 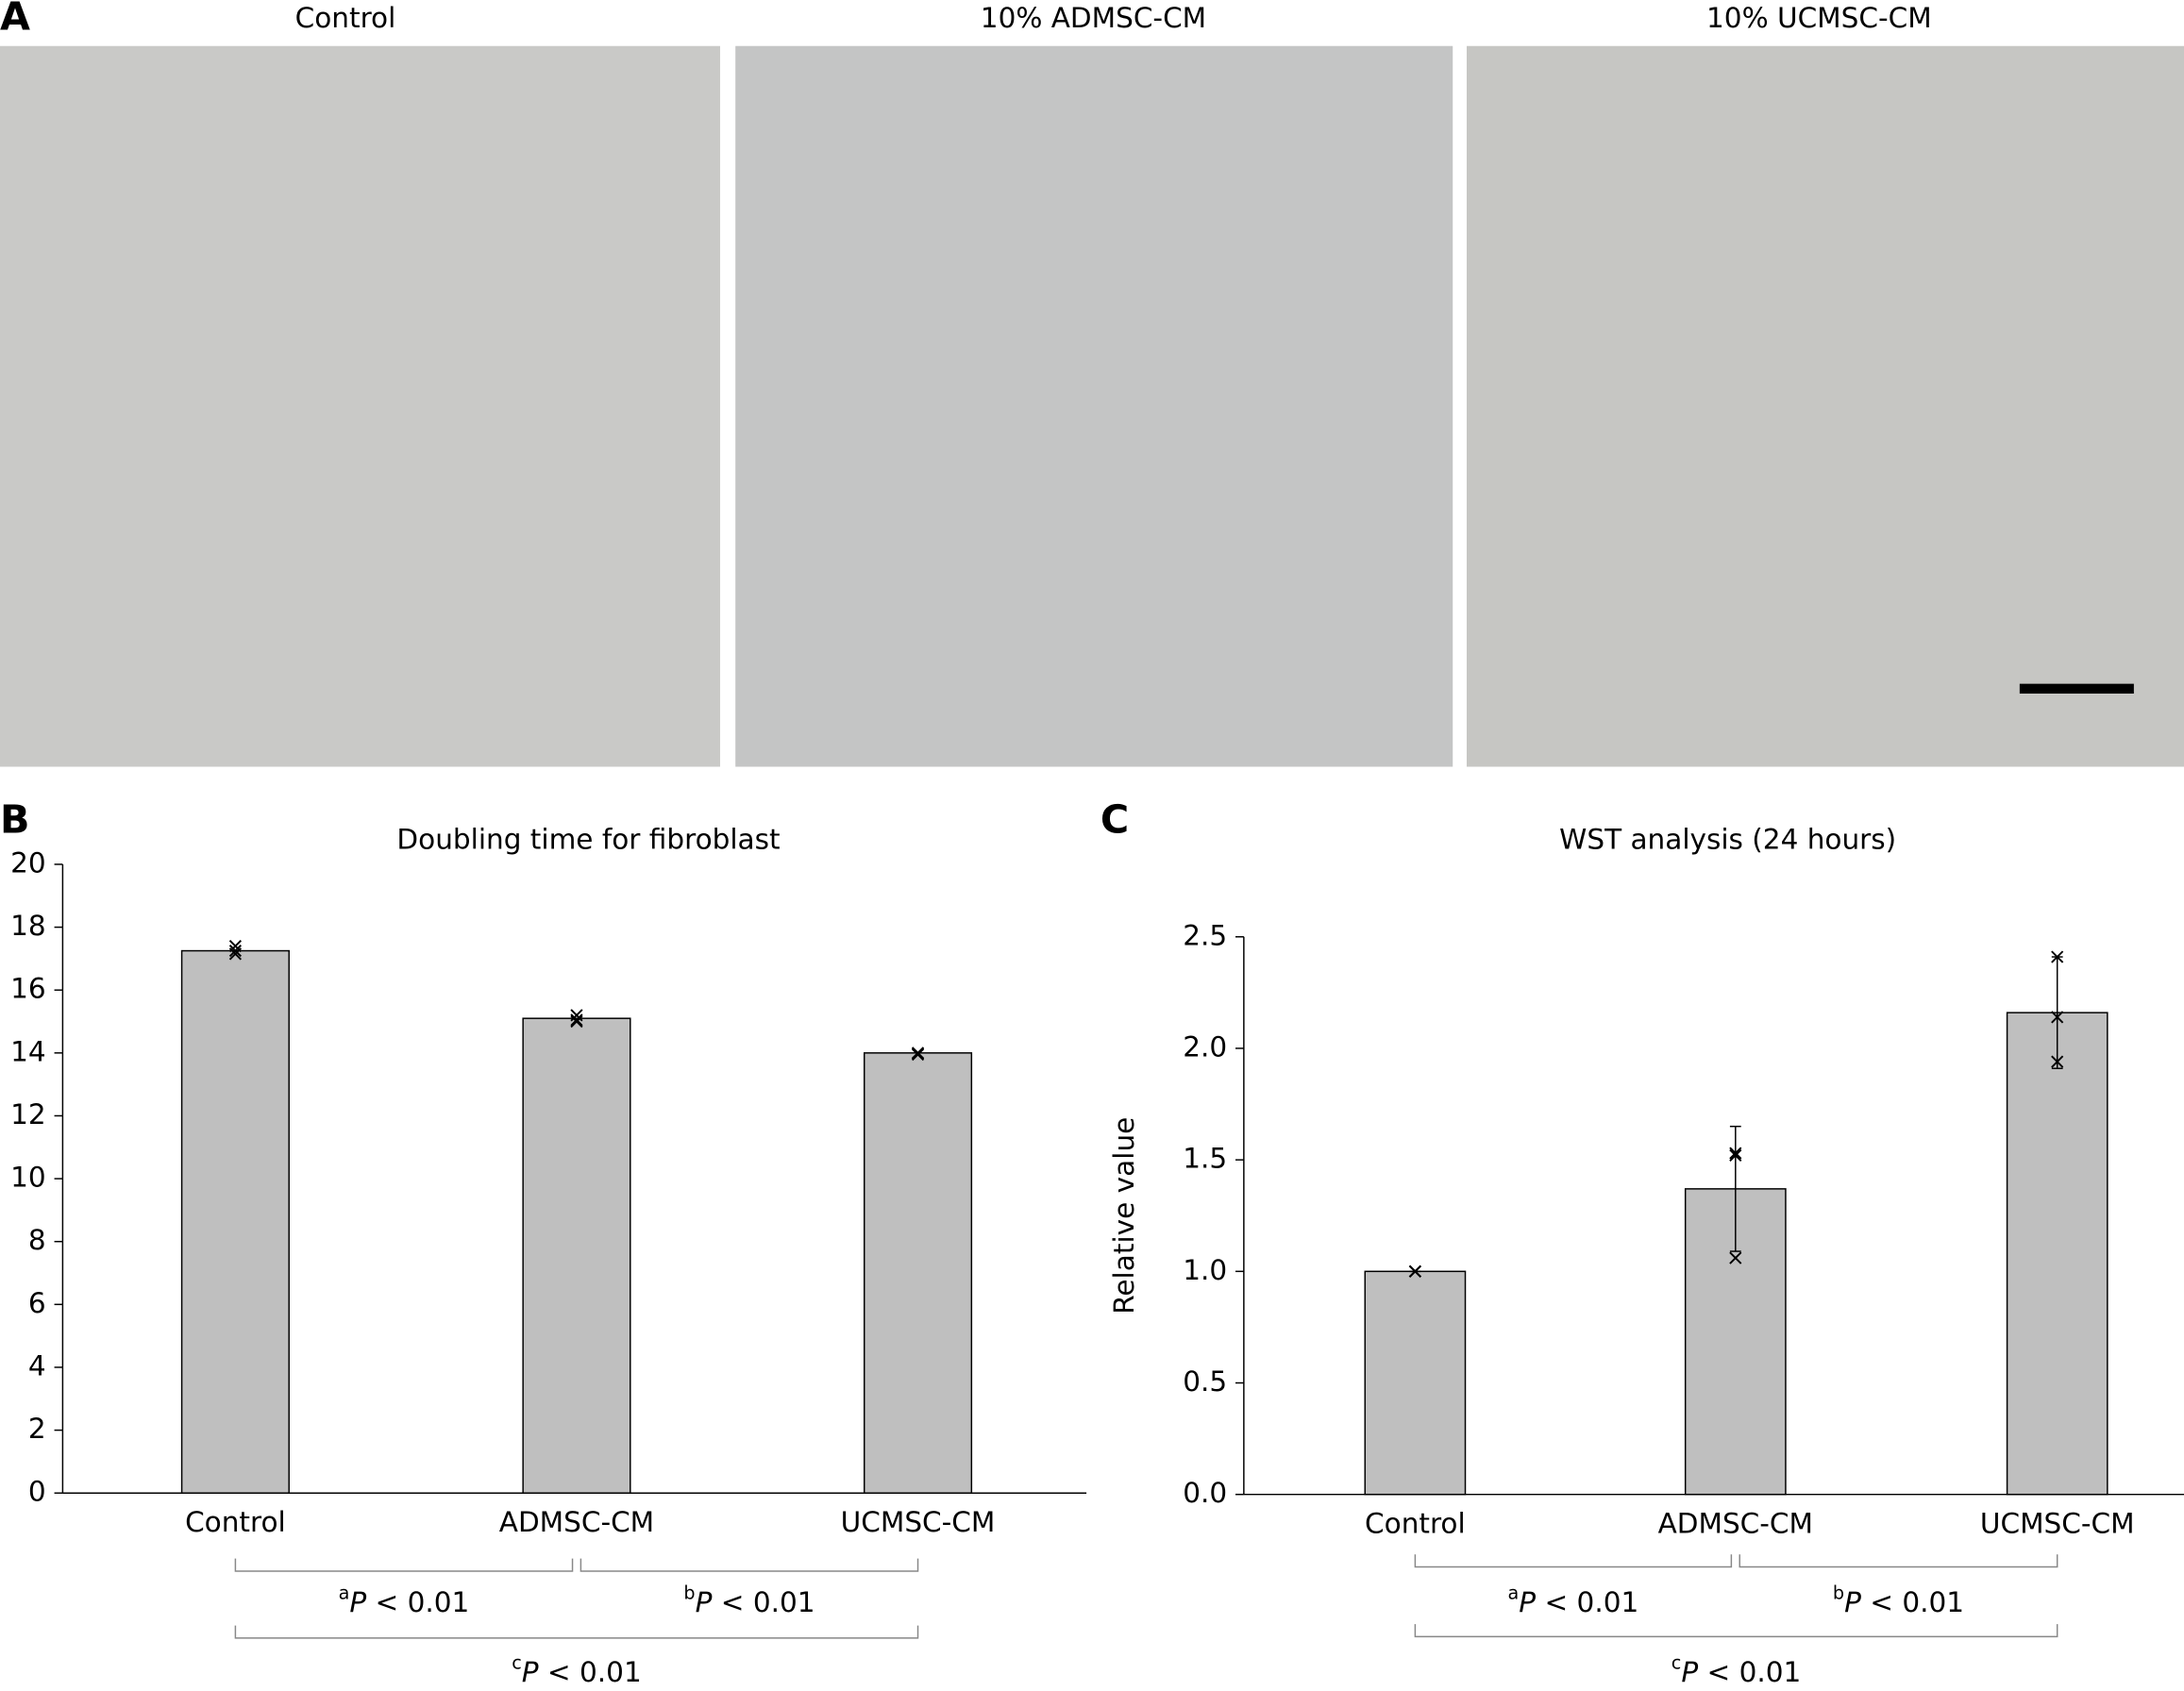 I want to click on panel-label: B, so click(x=14, y=820).